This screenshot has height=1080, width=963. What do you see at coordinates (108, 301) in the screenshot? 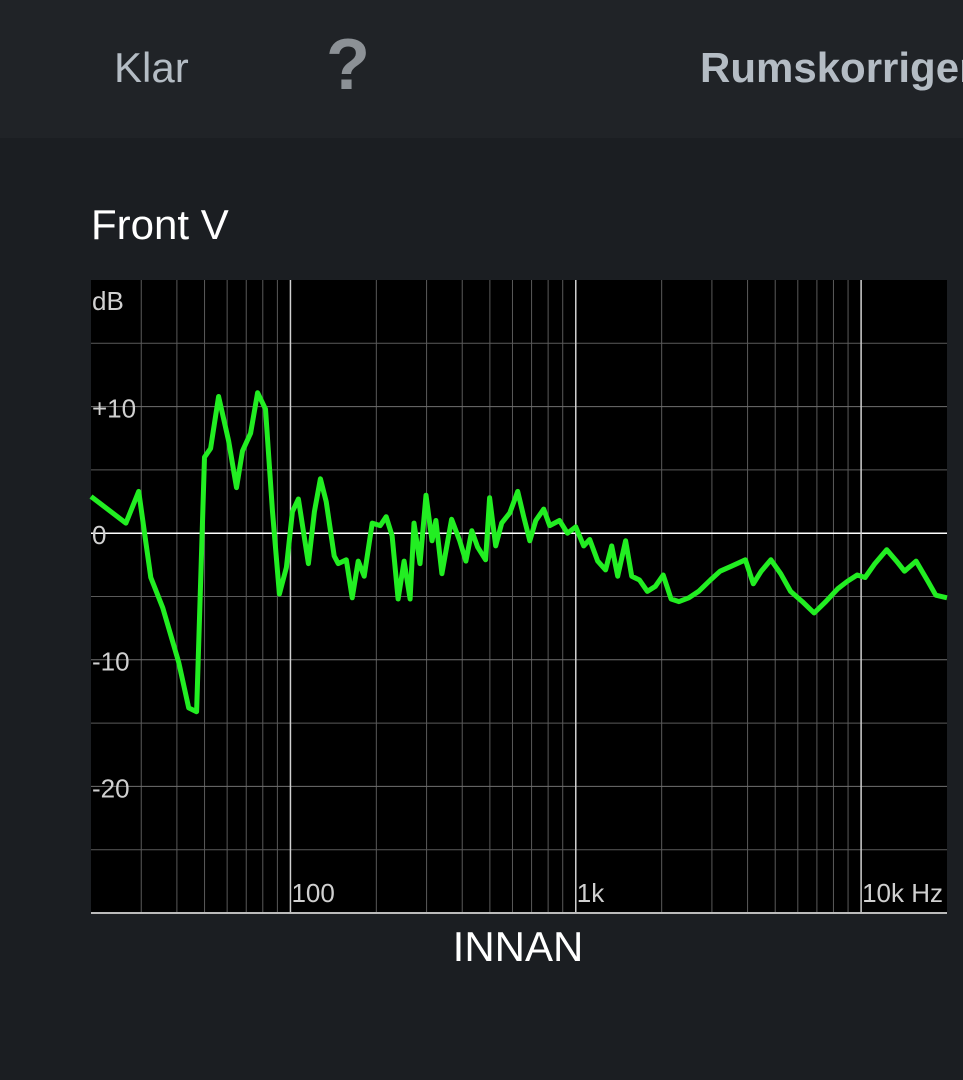
I see `y-axis-label: dB` at bounding box center [108, 301].